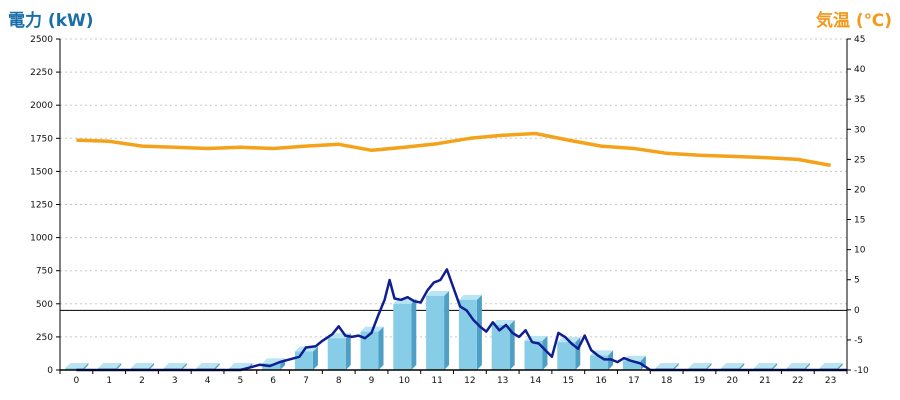  Describe the element at coordinates (860, 251) in the screenshot. I see `right-tick-label: 10` at that location.